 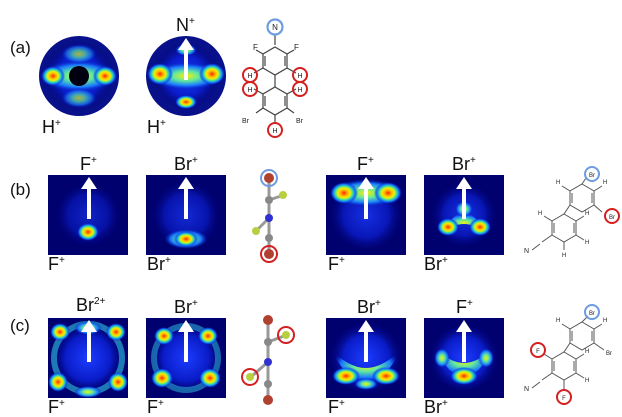 What do you see at coordinates (464, 164) in the screenshot?
I see `ion-label-b4-top: Br+` at bounding box center [464, 164].